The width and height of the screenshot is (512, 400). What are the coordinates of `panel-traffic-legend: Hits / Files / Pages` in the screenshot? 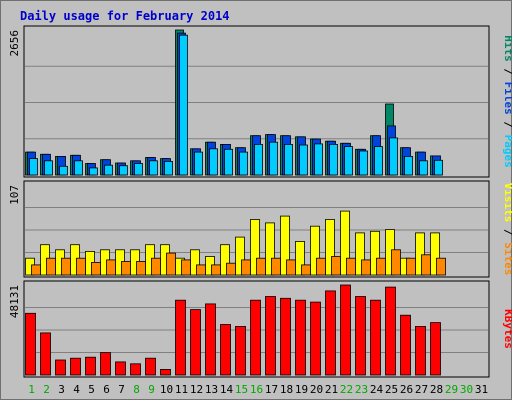 It's located at (507, 101).